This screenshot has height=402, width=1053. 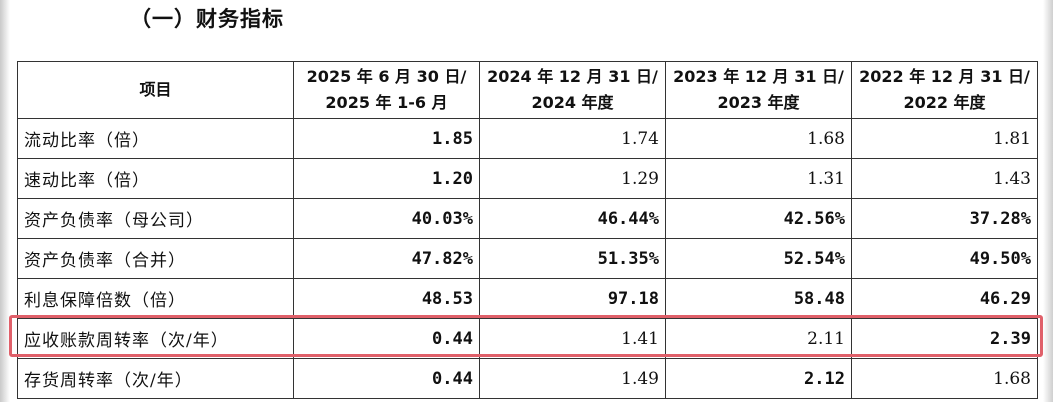 I want to click on cell-2024: 1.49, so click(x=572, y=378).